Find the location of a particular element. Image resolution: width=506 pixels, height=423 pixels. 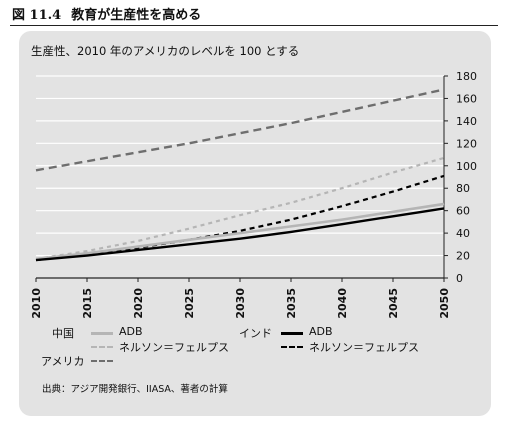

legend-china-nelson-line is located at coordinates (102, 347).